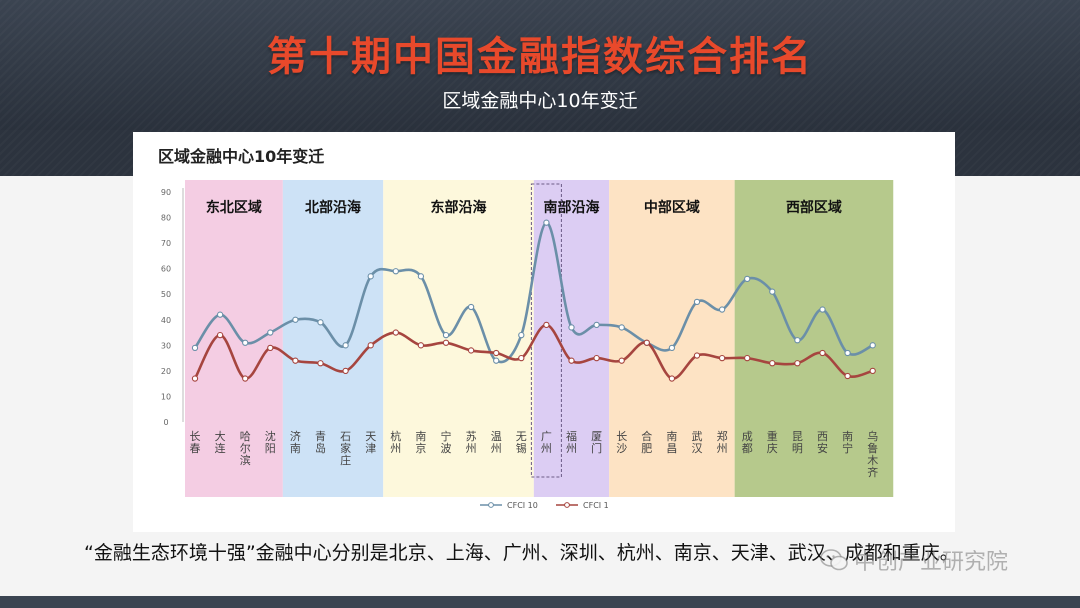 Image resolution: width=1080 pixels, height=608 pixels. I want to click on x-tick-label: 乌鲁木齐, so click(872, 454).